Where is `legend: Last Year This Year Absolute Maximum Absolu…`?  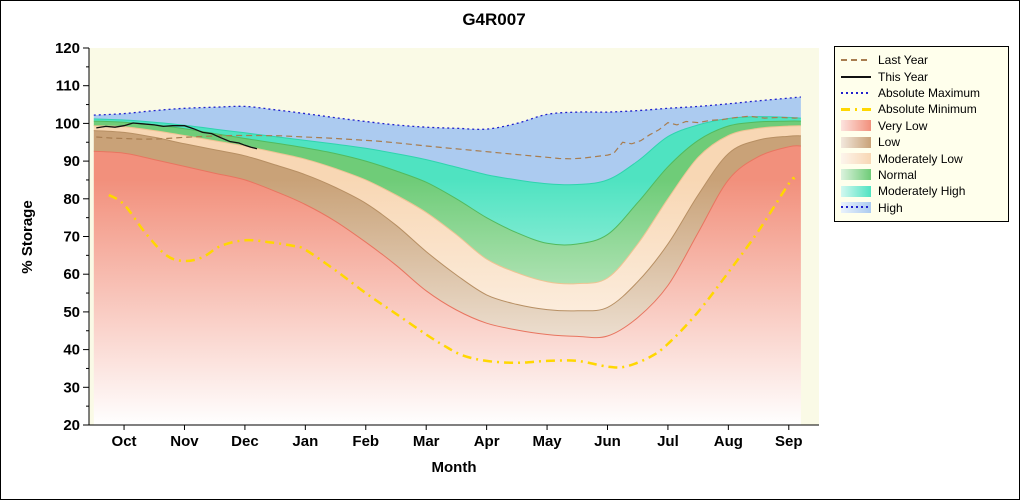 legend: Last Year This Year Absolute Maximum Absolu… is located at coordinates (921, 134).